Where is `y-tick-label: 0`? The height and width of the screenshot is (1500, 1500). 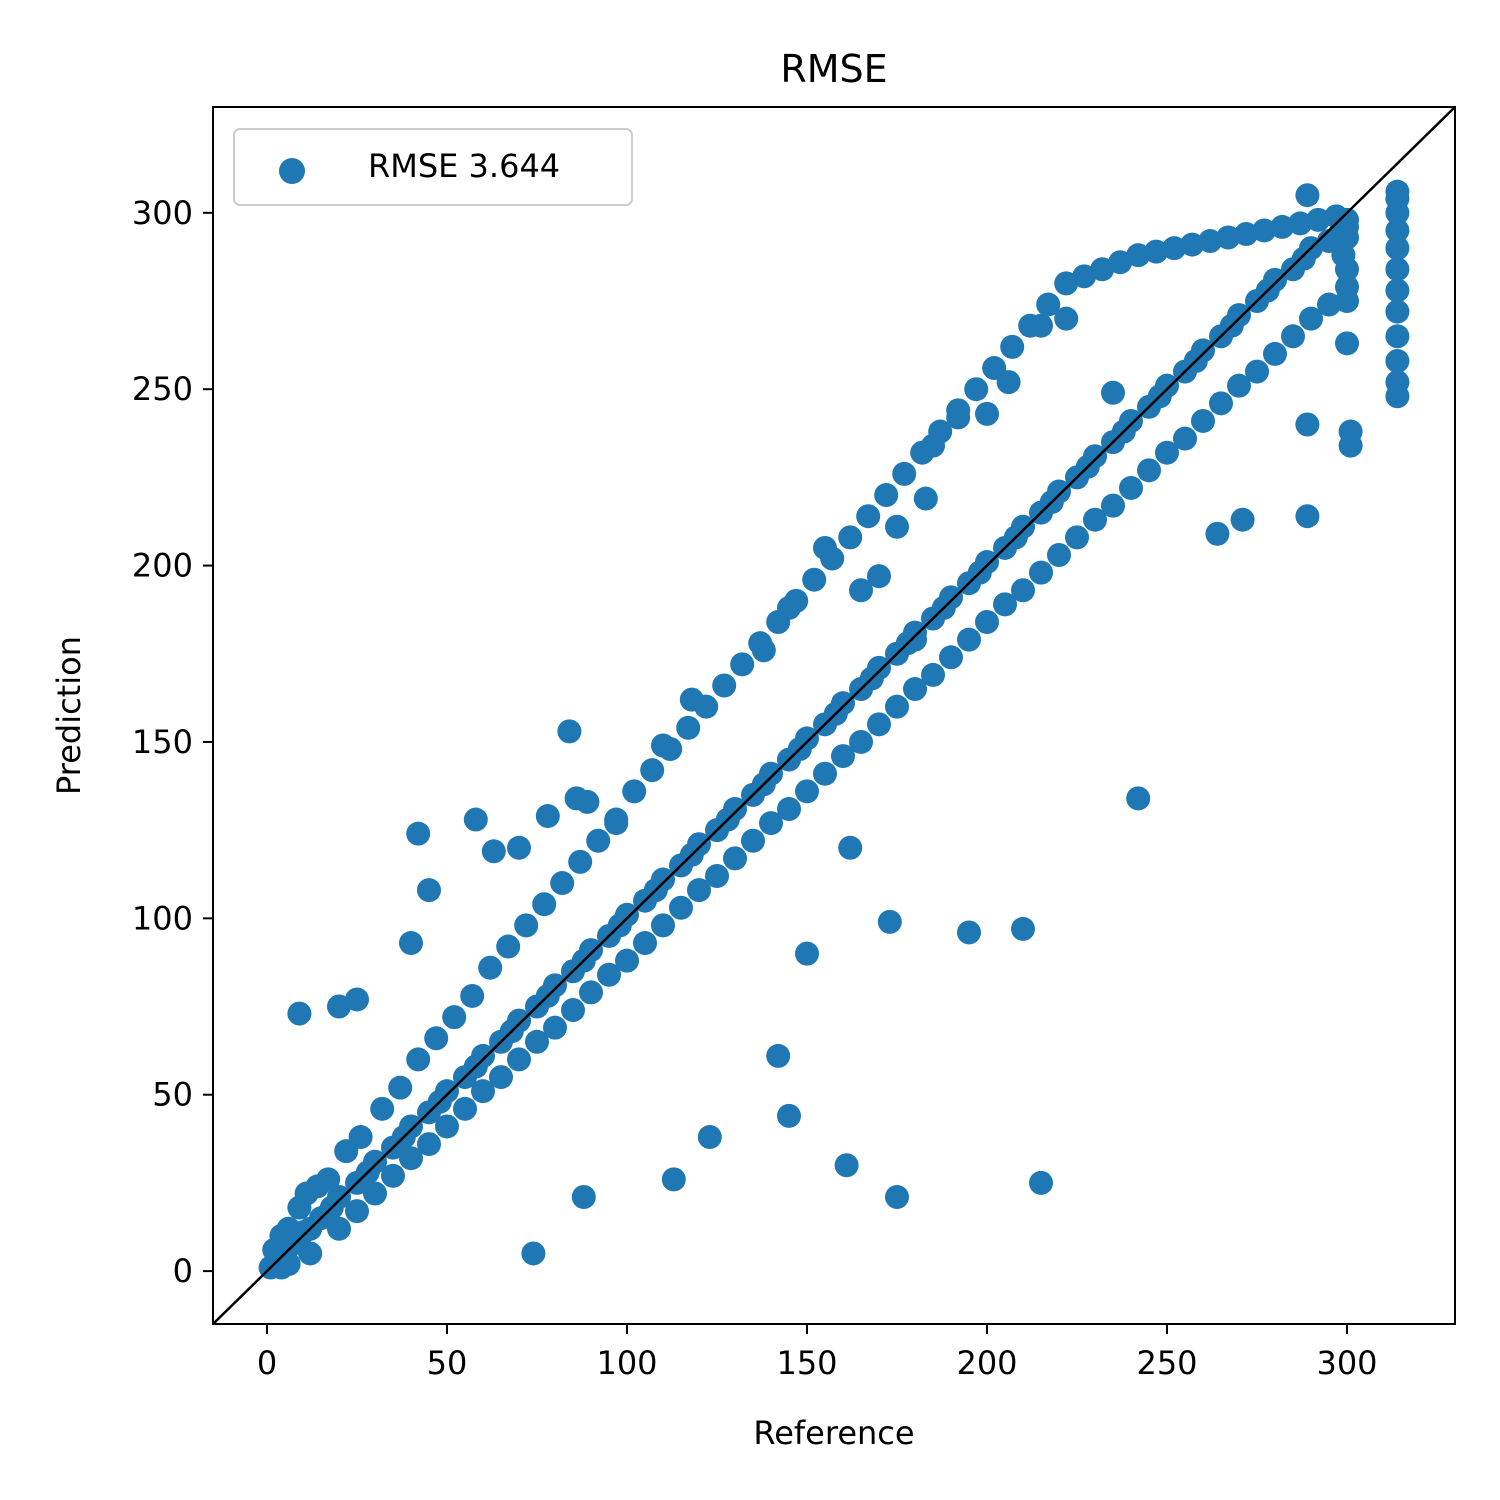
y-tick-label: 0 is located at coordinates (183, 1271).